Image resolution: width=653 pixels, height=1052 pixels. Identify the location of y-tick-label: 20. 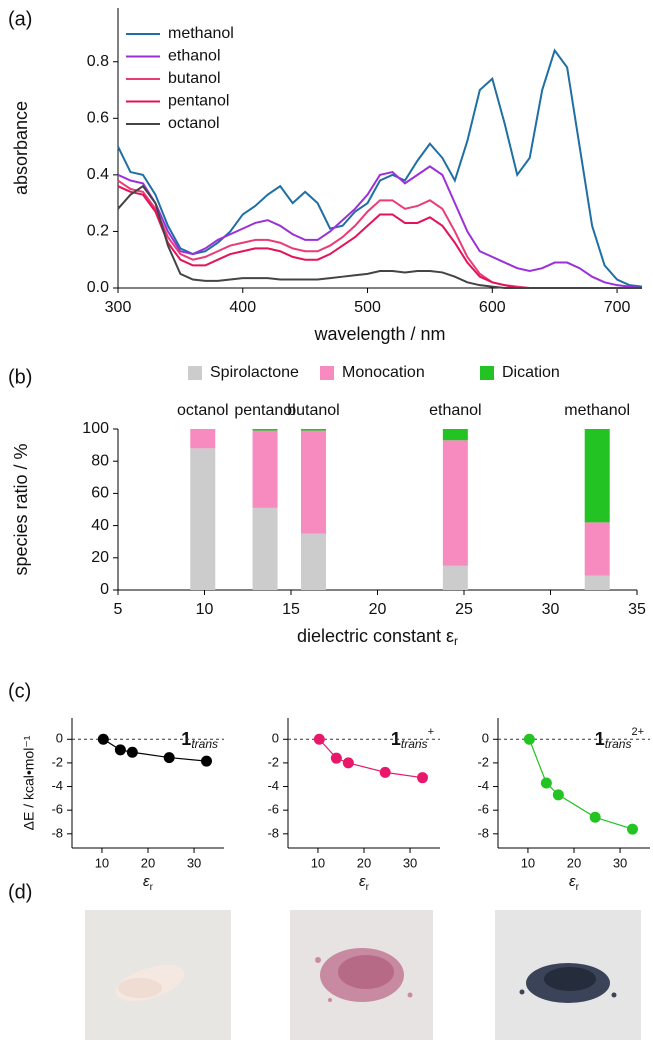
(100, 557).